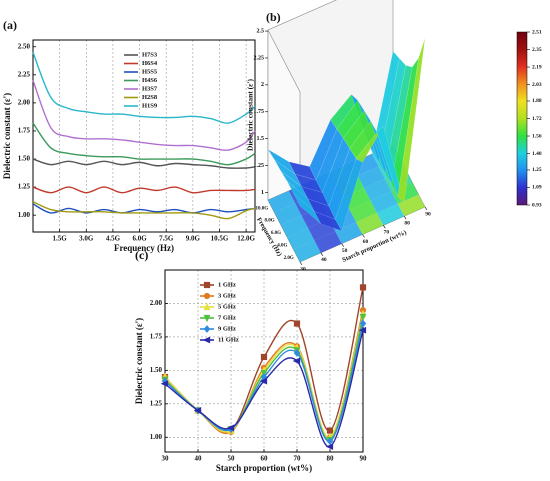  Describe the element at coordinates (537, 50) in the screenshot. I see `colorbar-tick-label: 2.35` at that location.